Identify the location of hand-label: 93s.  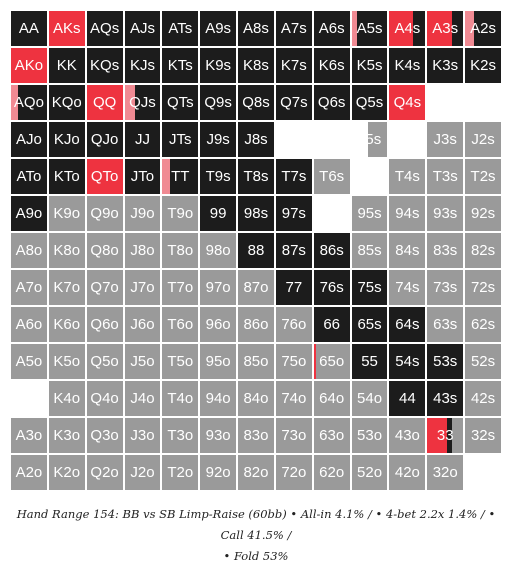
(445, 213).